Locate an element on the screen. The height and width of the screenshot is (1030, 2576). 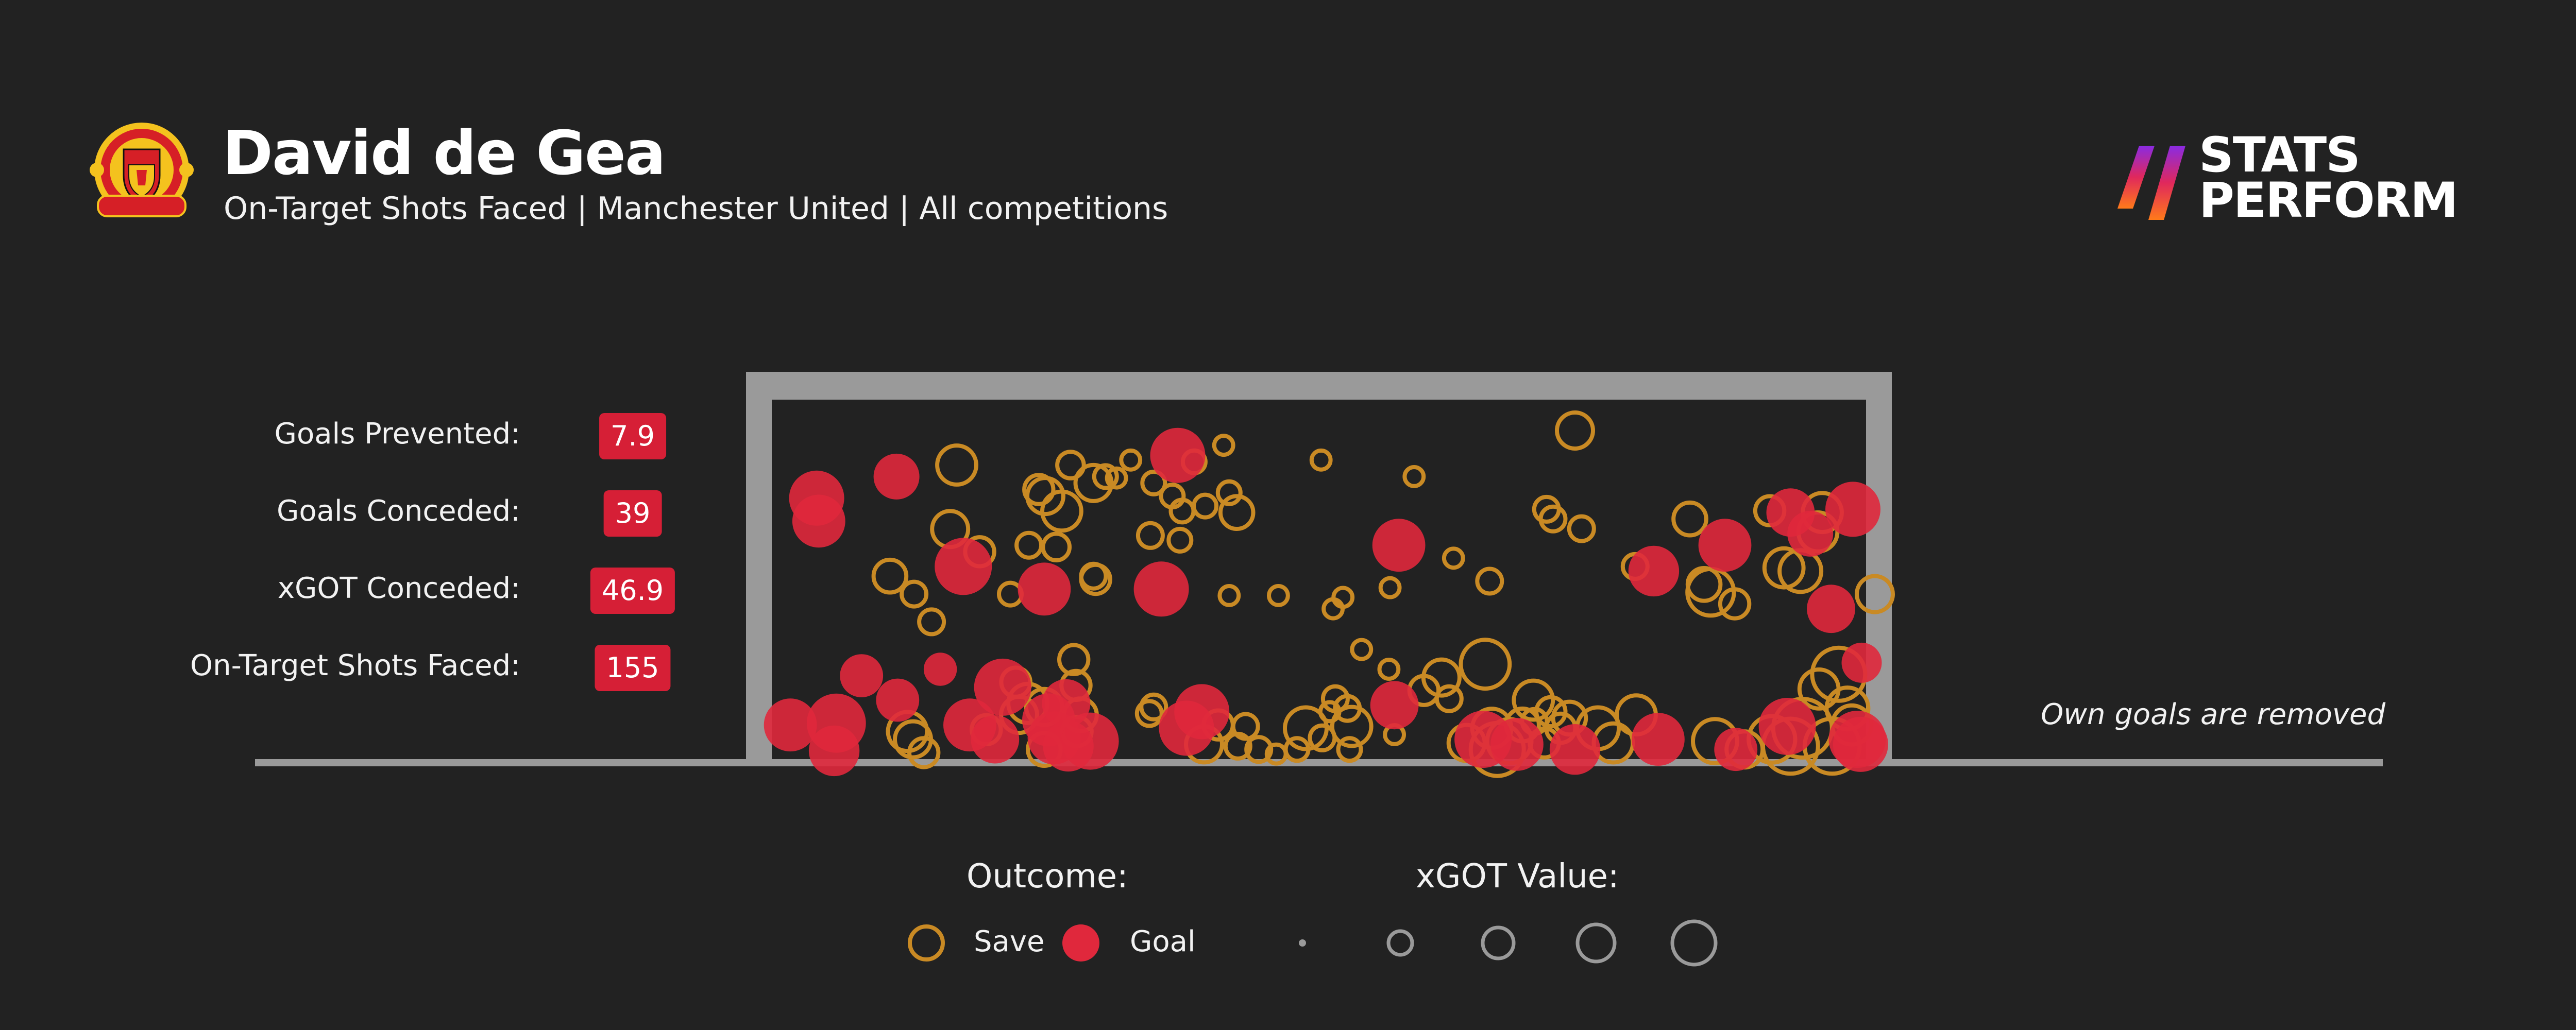
legend-outcome-title: Outcome: is located at coordinates (1047, 876).